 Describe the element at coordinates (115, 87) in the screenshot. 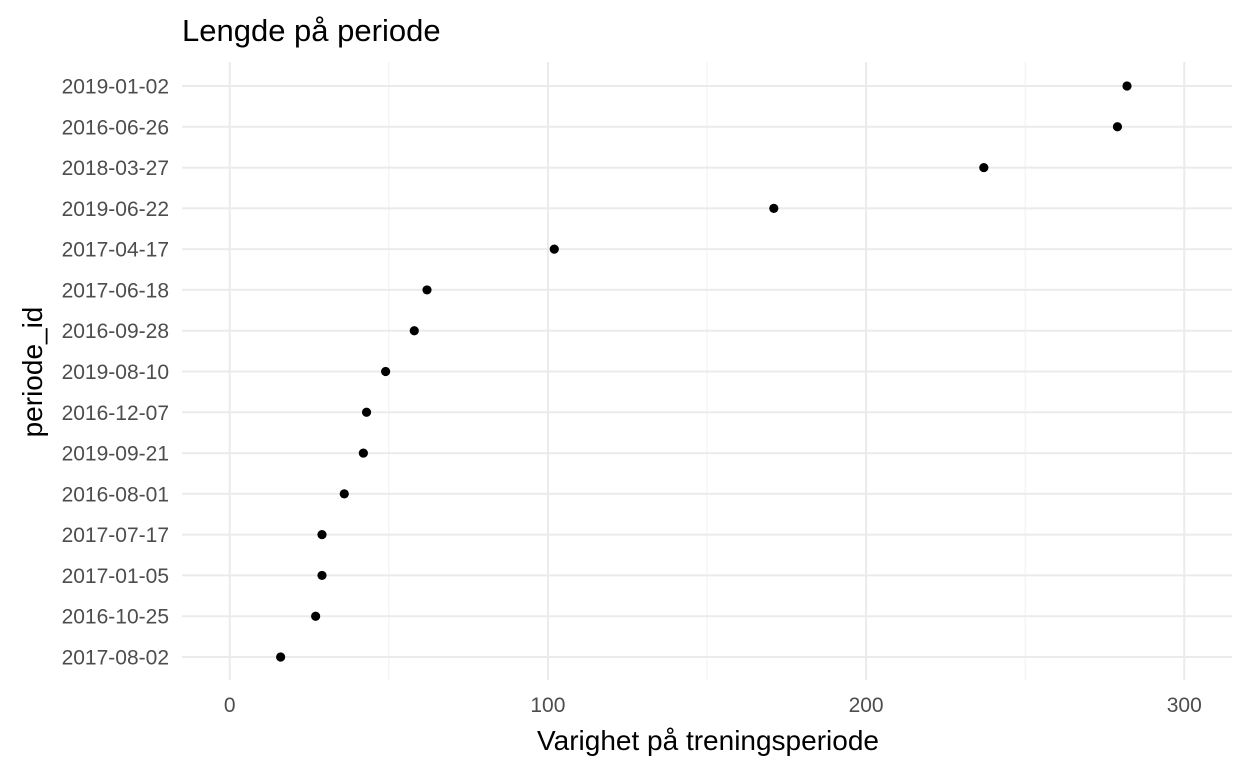

I see `y-tick-label: 2019-01-02` at that location.